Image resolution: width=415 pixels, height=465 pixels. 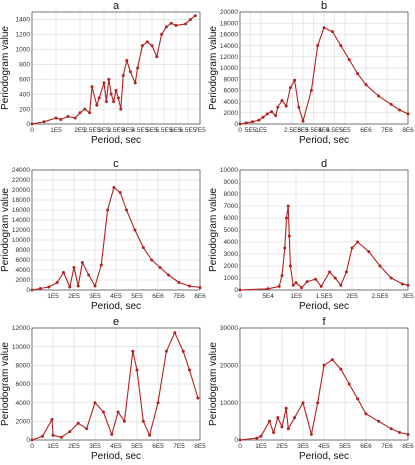 What do you see at coordinates (408, 296) in the screenshot?
I see `x-tick-label: 3E5` at bounding box center [408, 296].